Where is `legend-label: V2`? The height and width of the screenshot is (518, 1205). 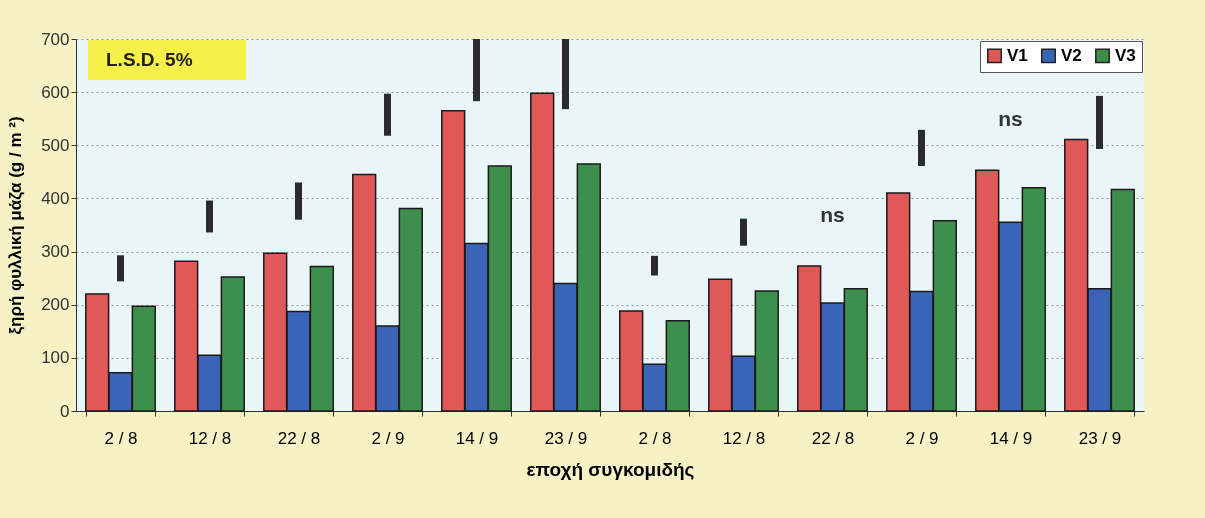 legend-label: V2 is located at coordinates (1071, 55).